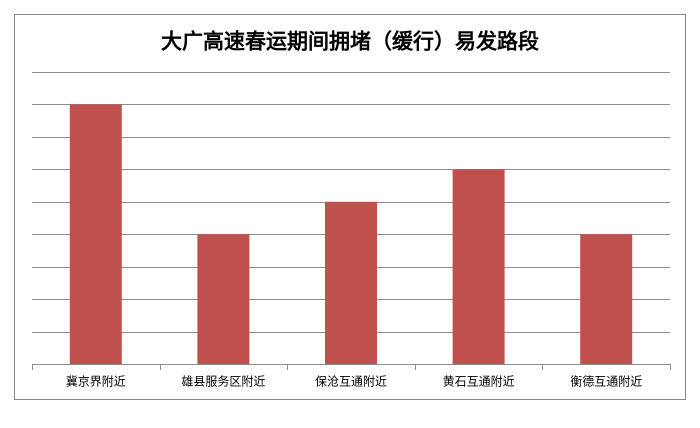 This screenshot has width=700, height=428. I want to click on chart-title: 大广高速春运期间拥堵（缓行）易发路段, so click(350, 41).